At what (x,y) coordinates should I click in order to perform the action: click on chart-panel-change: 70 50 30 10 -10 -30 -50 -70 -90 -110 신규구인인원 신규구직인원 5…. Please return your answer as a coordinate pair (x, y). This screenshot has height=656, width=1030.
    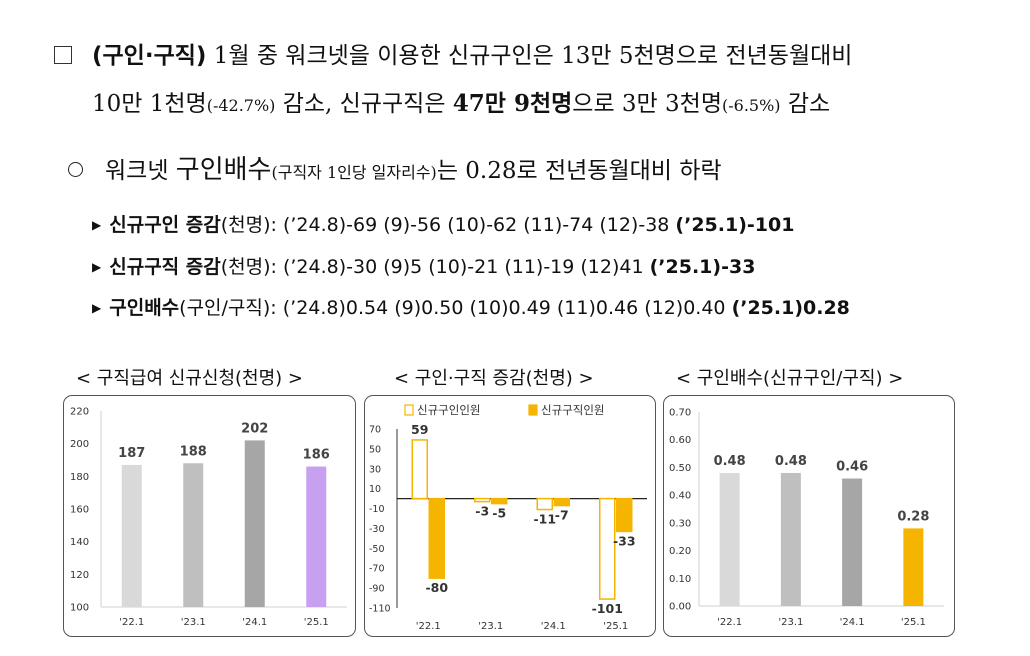
    Looking at the image, I should click on (510, 516).